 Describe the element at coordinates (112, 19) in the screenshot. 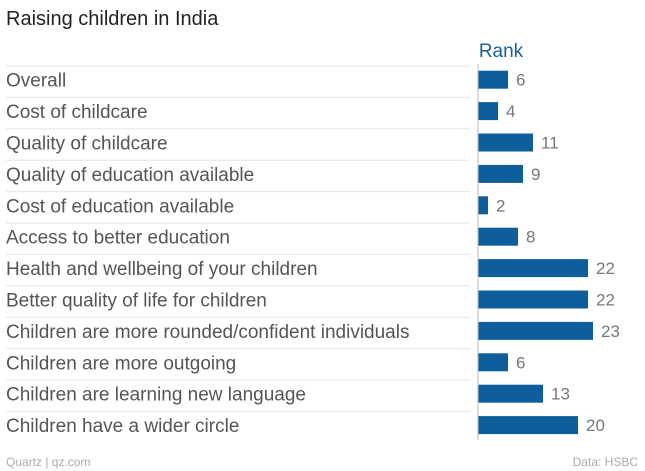

I see `chart-title: Raising children in India` at that location.